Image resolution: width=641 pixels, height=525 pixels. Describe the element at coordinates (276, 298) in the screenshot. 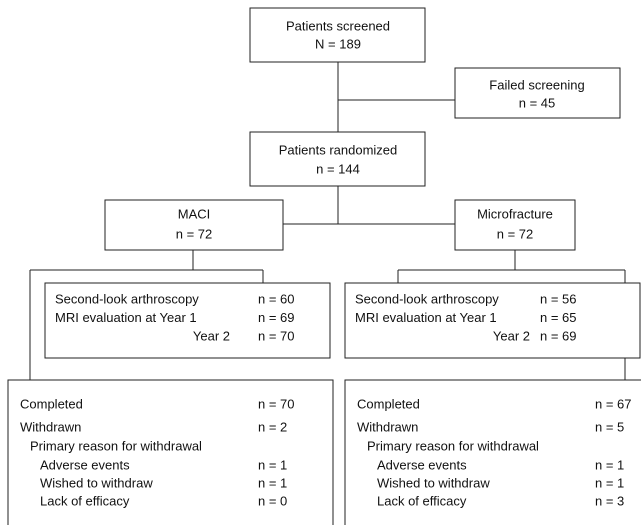

I see `evaluation-count: n = 60` at that location.